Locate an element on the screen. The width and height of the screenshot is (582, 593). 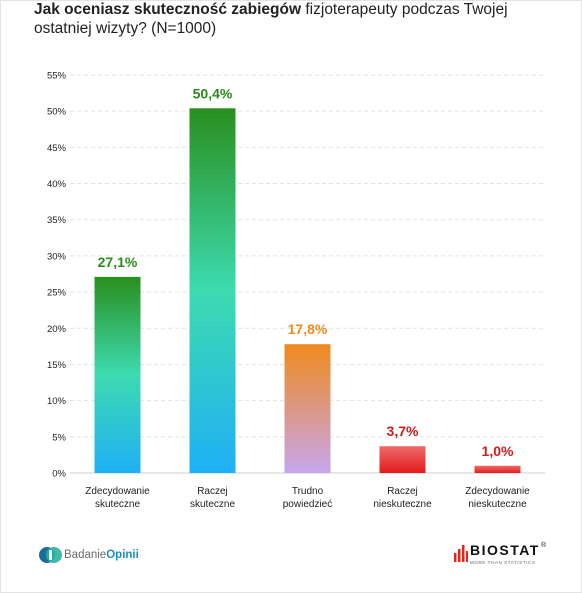
badanie-opinii-logo-word-2: Opinii is located at coordinates (122, 555).